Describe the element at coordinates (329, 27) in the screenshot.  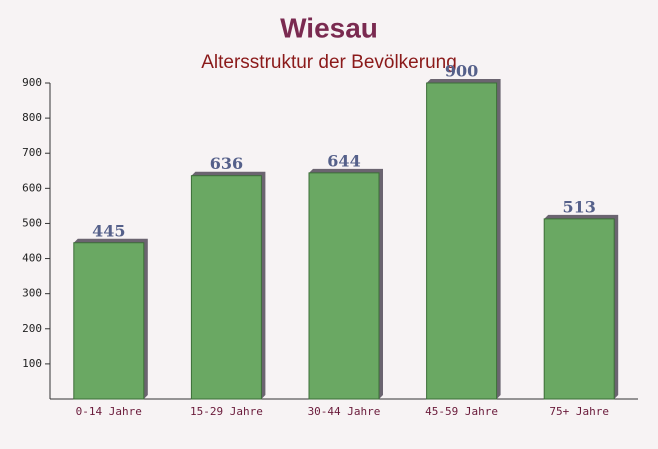
I see `chart-title: Wiesau` at that location.